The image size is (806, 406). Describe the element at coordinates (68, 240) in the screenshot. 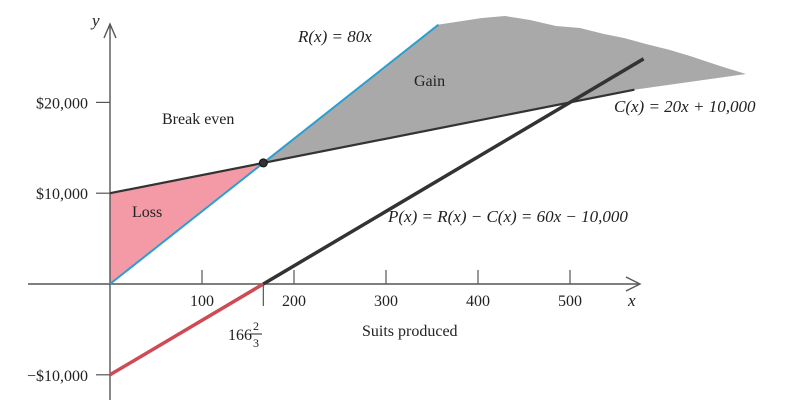

I see `y-ticks: $20,000 $10,000 −$10,000` at that location.